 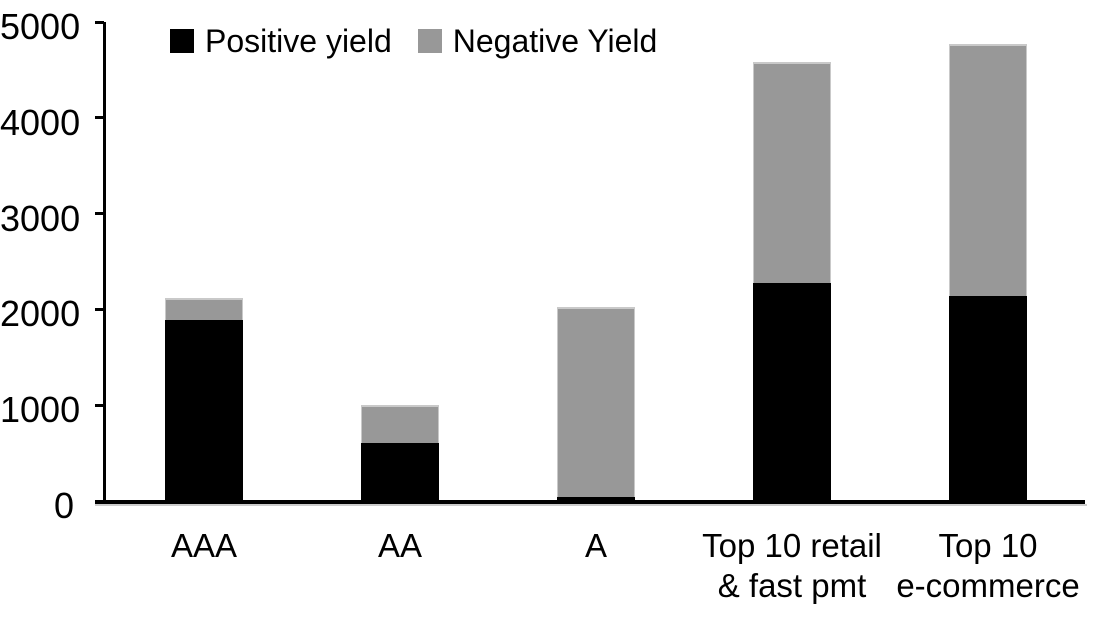 I want to click on x-category-label: AA, so click(x=400, y=545).